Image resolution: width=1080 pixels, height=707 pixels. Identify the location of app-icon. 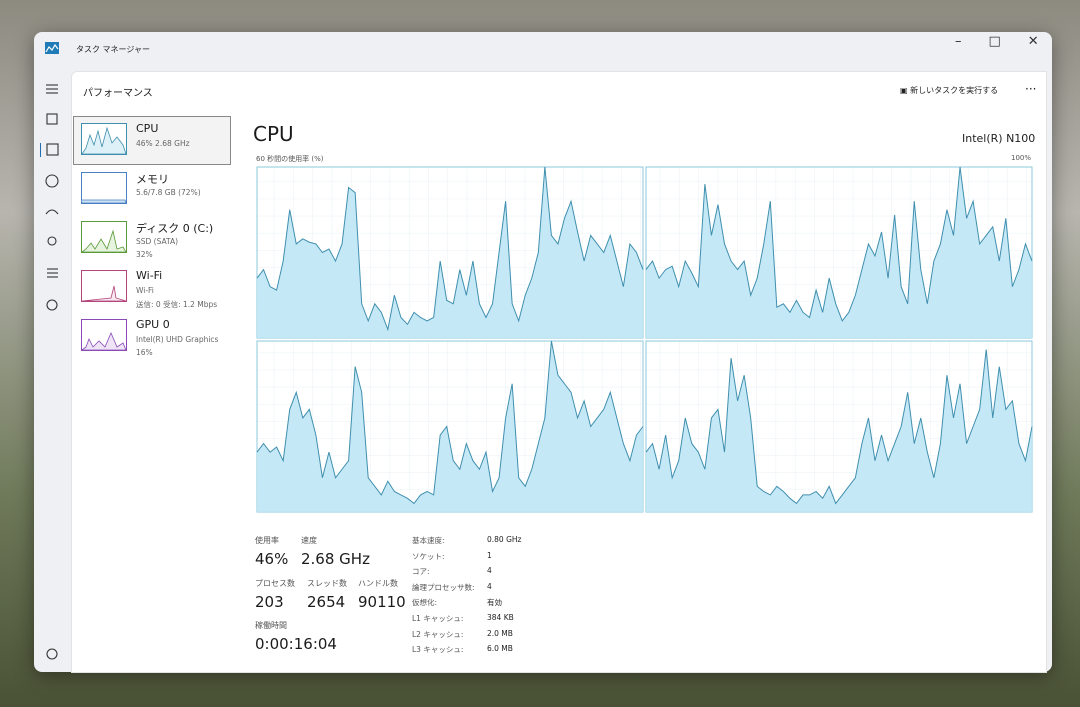
(52, 48).